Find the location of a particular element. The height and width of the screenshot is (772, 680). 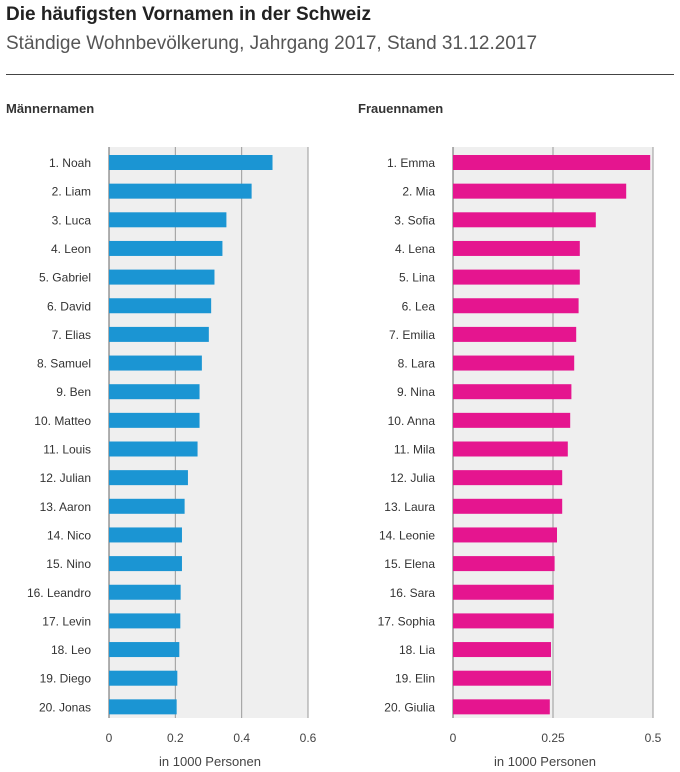

women-category-label: 14. Leonie is located at coordinates (407, 535).